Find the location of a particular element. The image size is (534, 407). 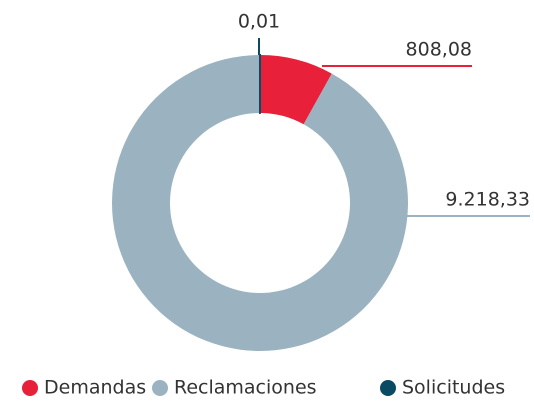

legend-label: Solicitudes is located at coordinates (453, 388).